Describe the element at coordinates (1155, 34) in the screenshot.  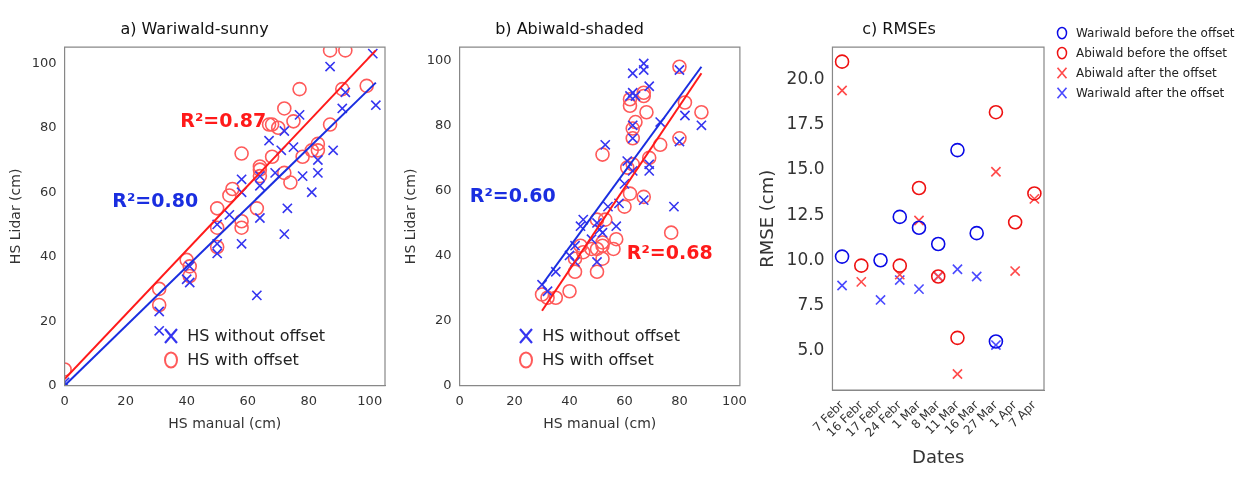
I see `legend-label: Wariwald before the offset` at that location.